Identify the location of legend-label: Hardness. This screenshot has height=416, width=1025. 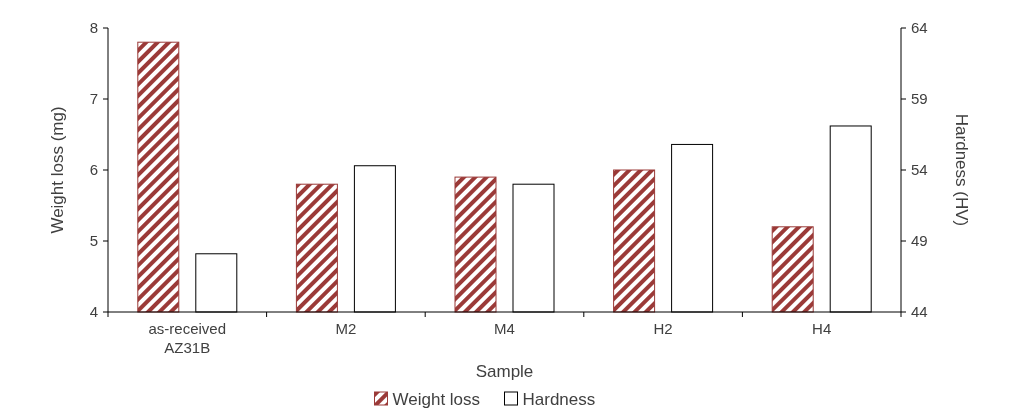
(559, 399).